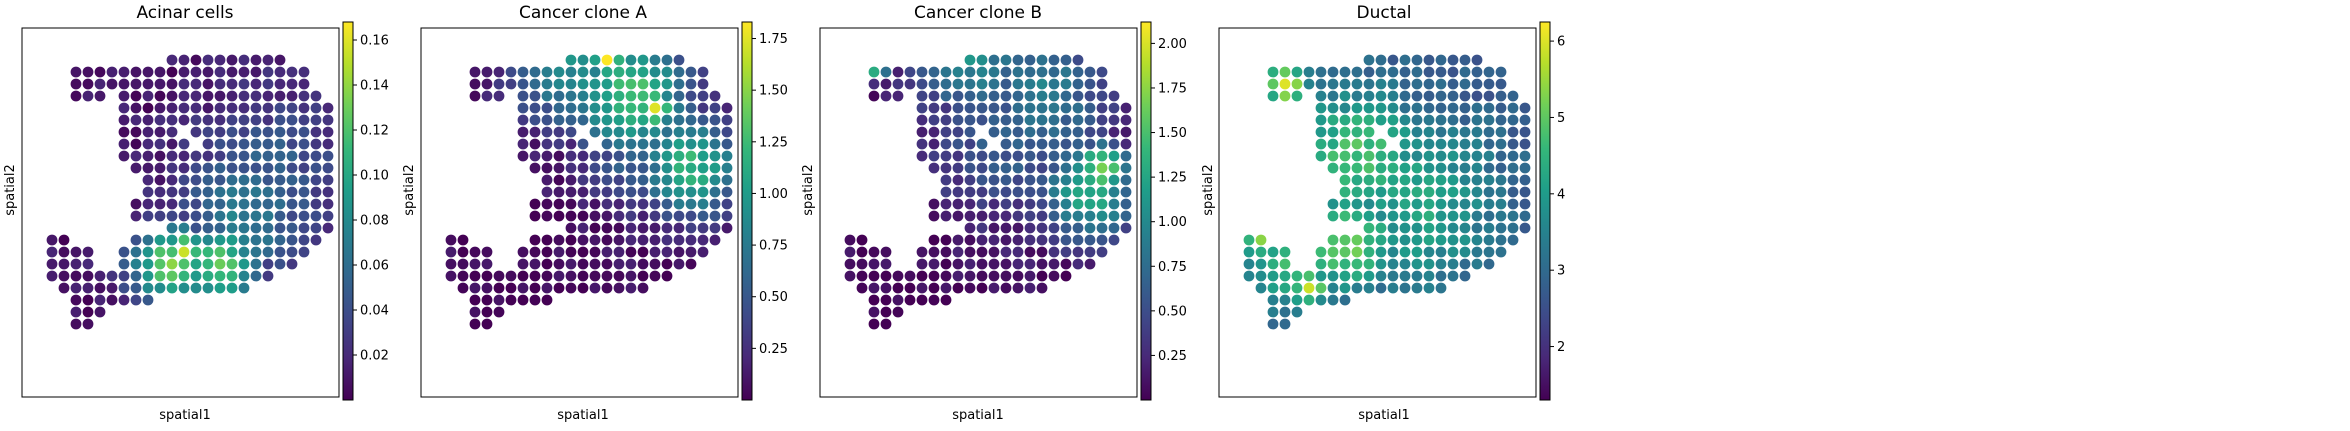  What do you see at coordinates (1377, 212) in the screenshot?
I see `plot-frame` at bounding box center [1377, 212].